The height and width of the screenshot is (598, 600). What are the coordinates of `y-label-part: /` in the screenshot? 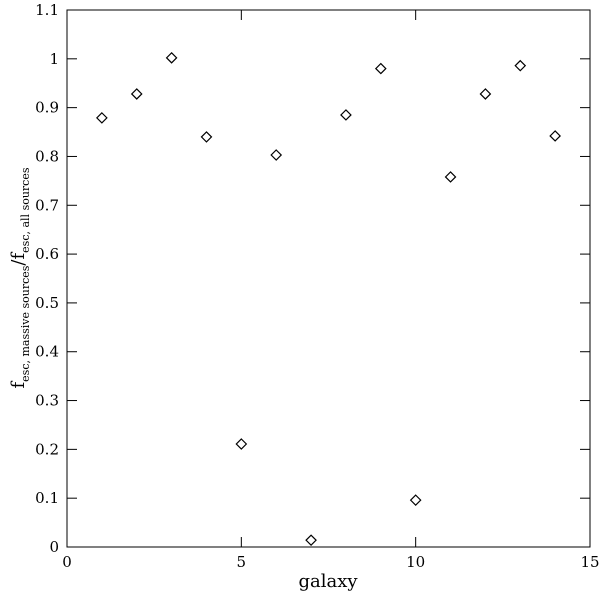 It's located at (18, 262).